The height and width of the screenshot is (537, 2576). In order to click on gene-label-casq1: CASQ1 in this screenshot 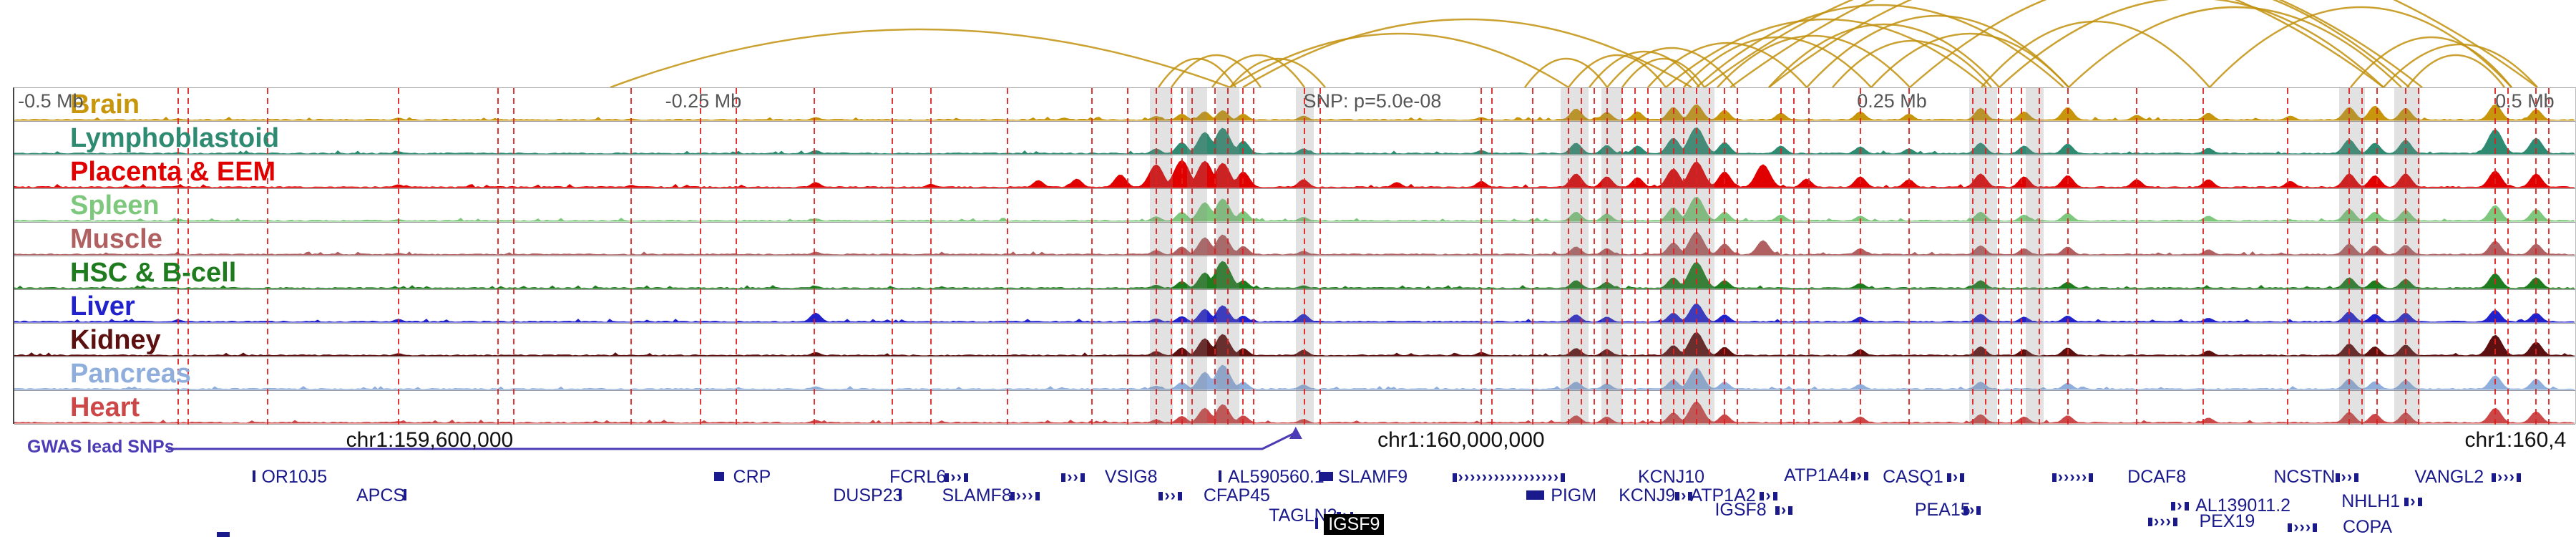, I will do `click(1913, 477)`.